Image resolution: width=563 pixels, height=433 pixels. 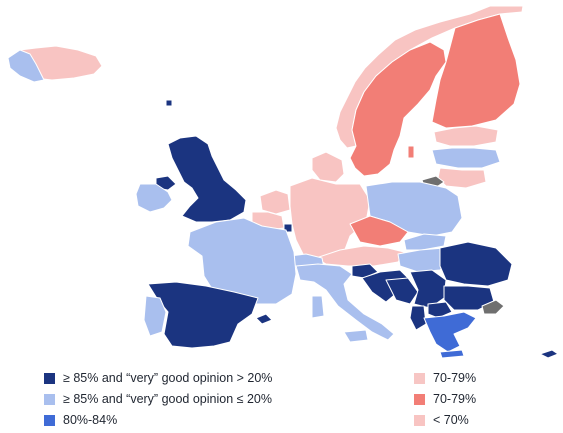 What do you see at coordinates (330, 218) in the screenshot?
I see `region-germany` at bounding box center [330, 218].